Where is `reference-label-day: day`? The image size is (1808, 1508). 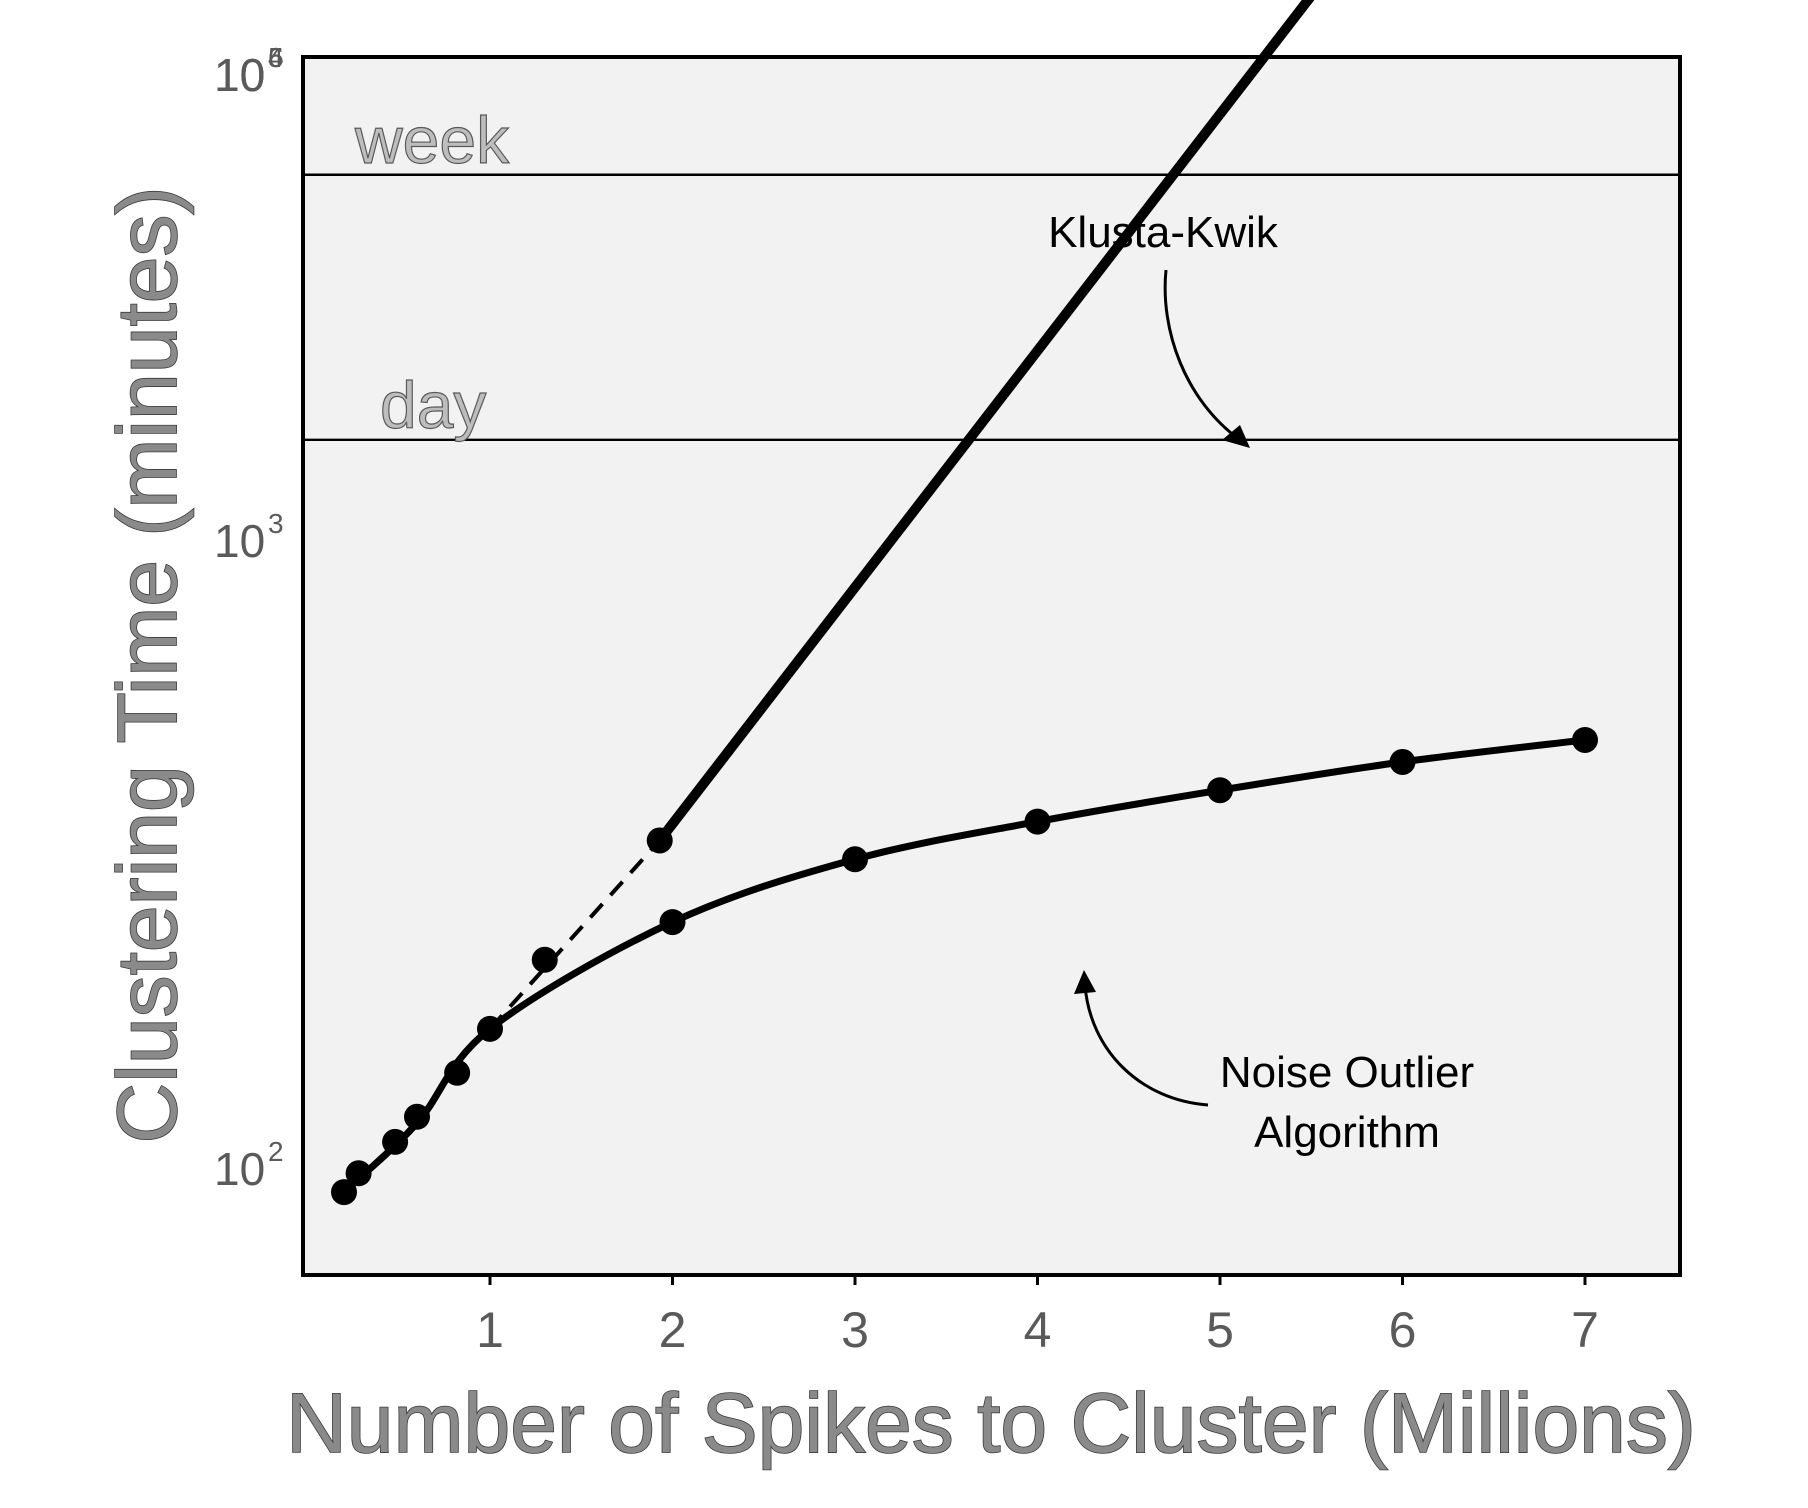 reference-label-day: day is located at coordinates (433, 405).